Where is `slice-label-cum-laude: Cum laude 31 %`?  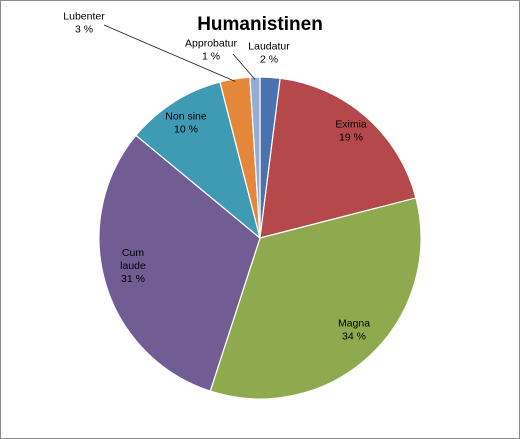
slice-label-cum-laude: Cum laude 31 % is located at coordinates (133, 266).